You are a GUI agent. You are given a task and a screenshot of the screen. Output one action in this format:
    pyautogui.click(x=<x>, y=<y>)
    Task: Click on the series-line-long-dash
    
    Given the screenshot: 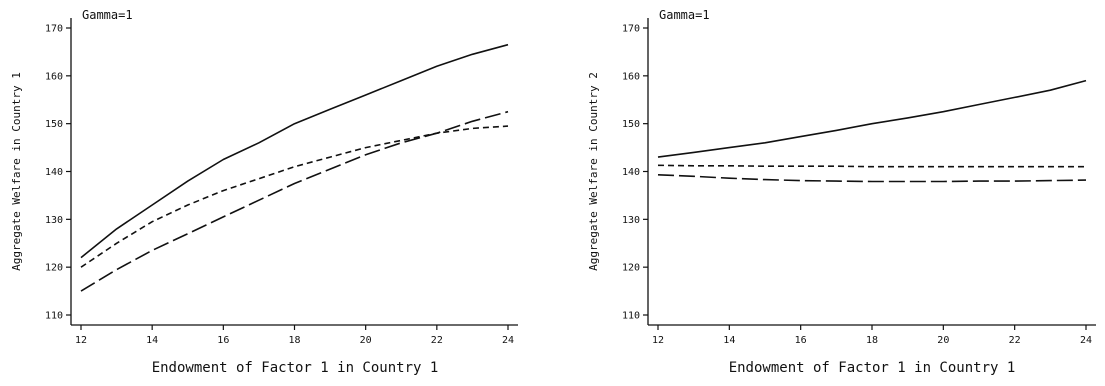 What is the action you would take?
    pyautogui.click(x=872, y=178)
    